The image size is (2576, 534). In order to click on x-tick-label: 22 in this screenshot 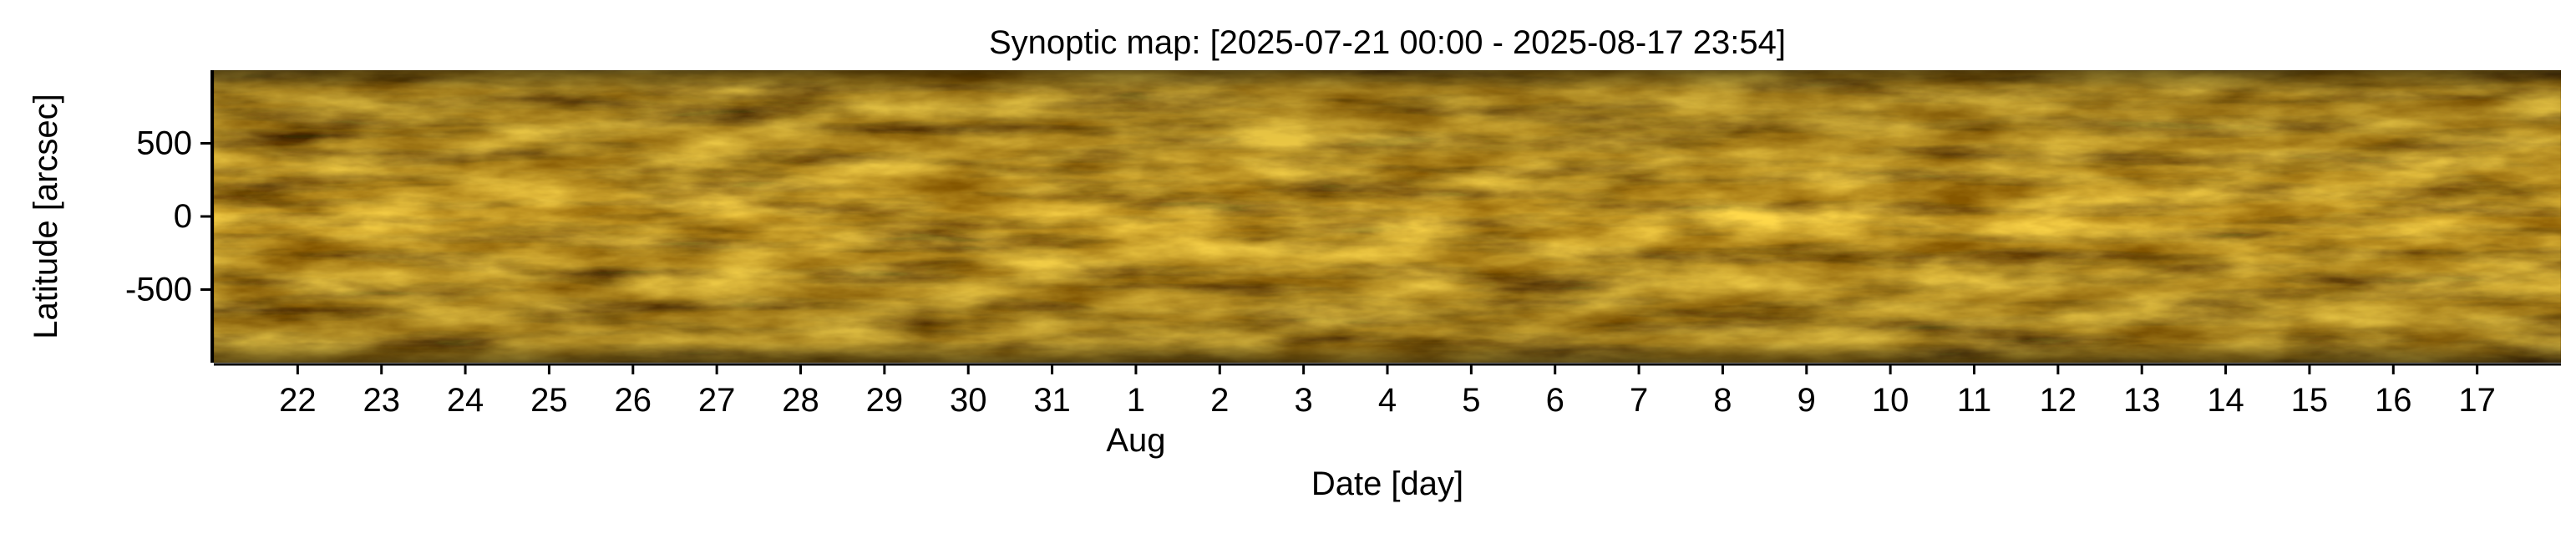, I will do `click(298, 400)`.